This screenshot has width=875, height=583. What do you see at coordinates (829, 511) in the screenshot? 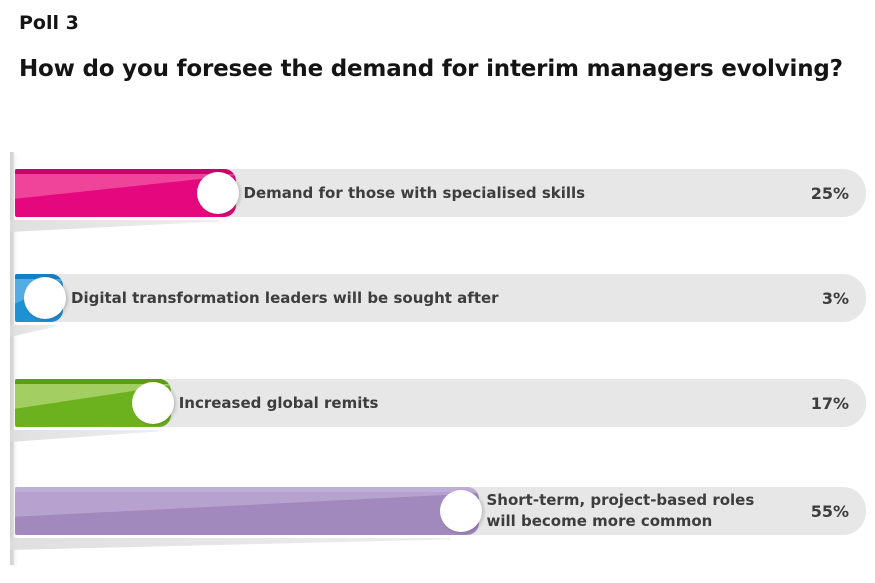
I see `bar-value: 55%` at bounding box center [829, 511].